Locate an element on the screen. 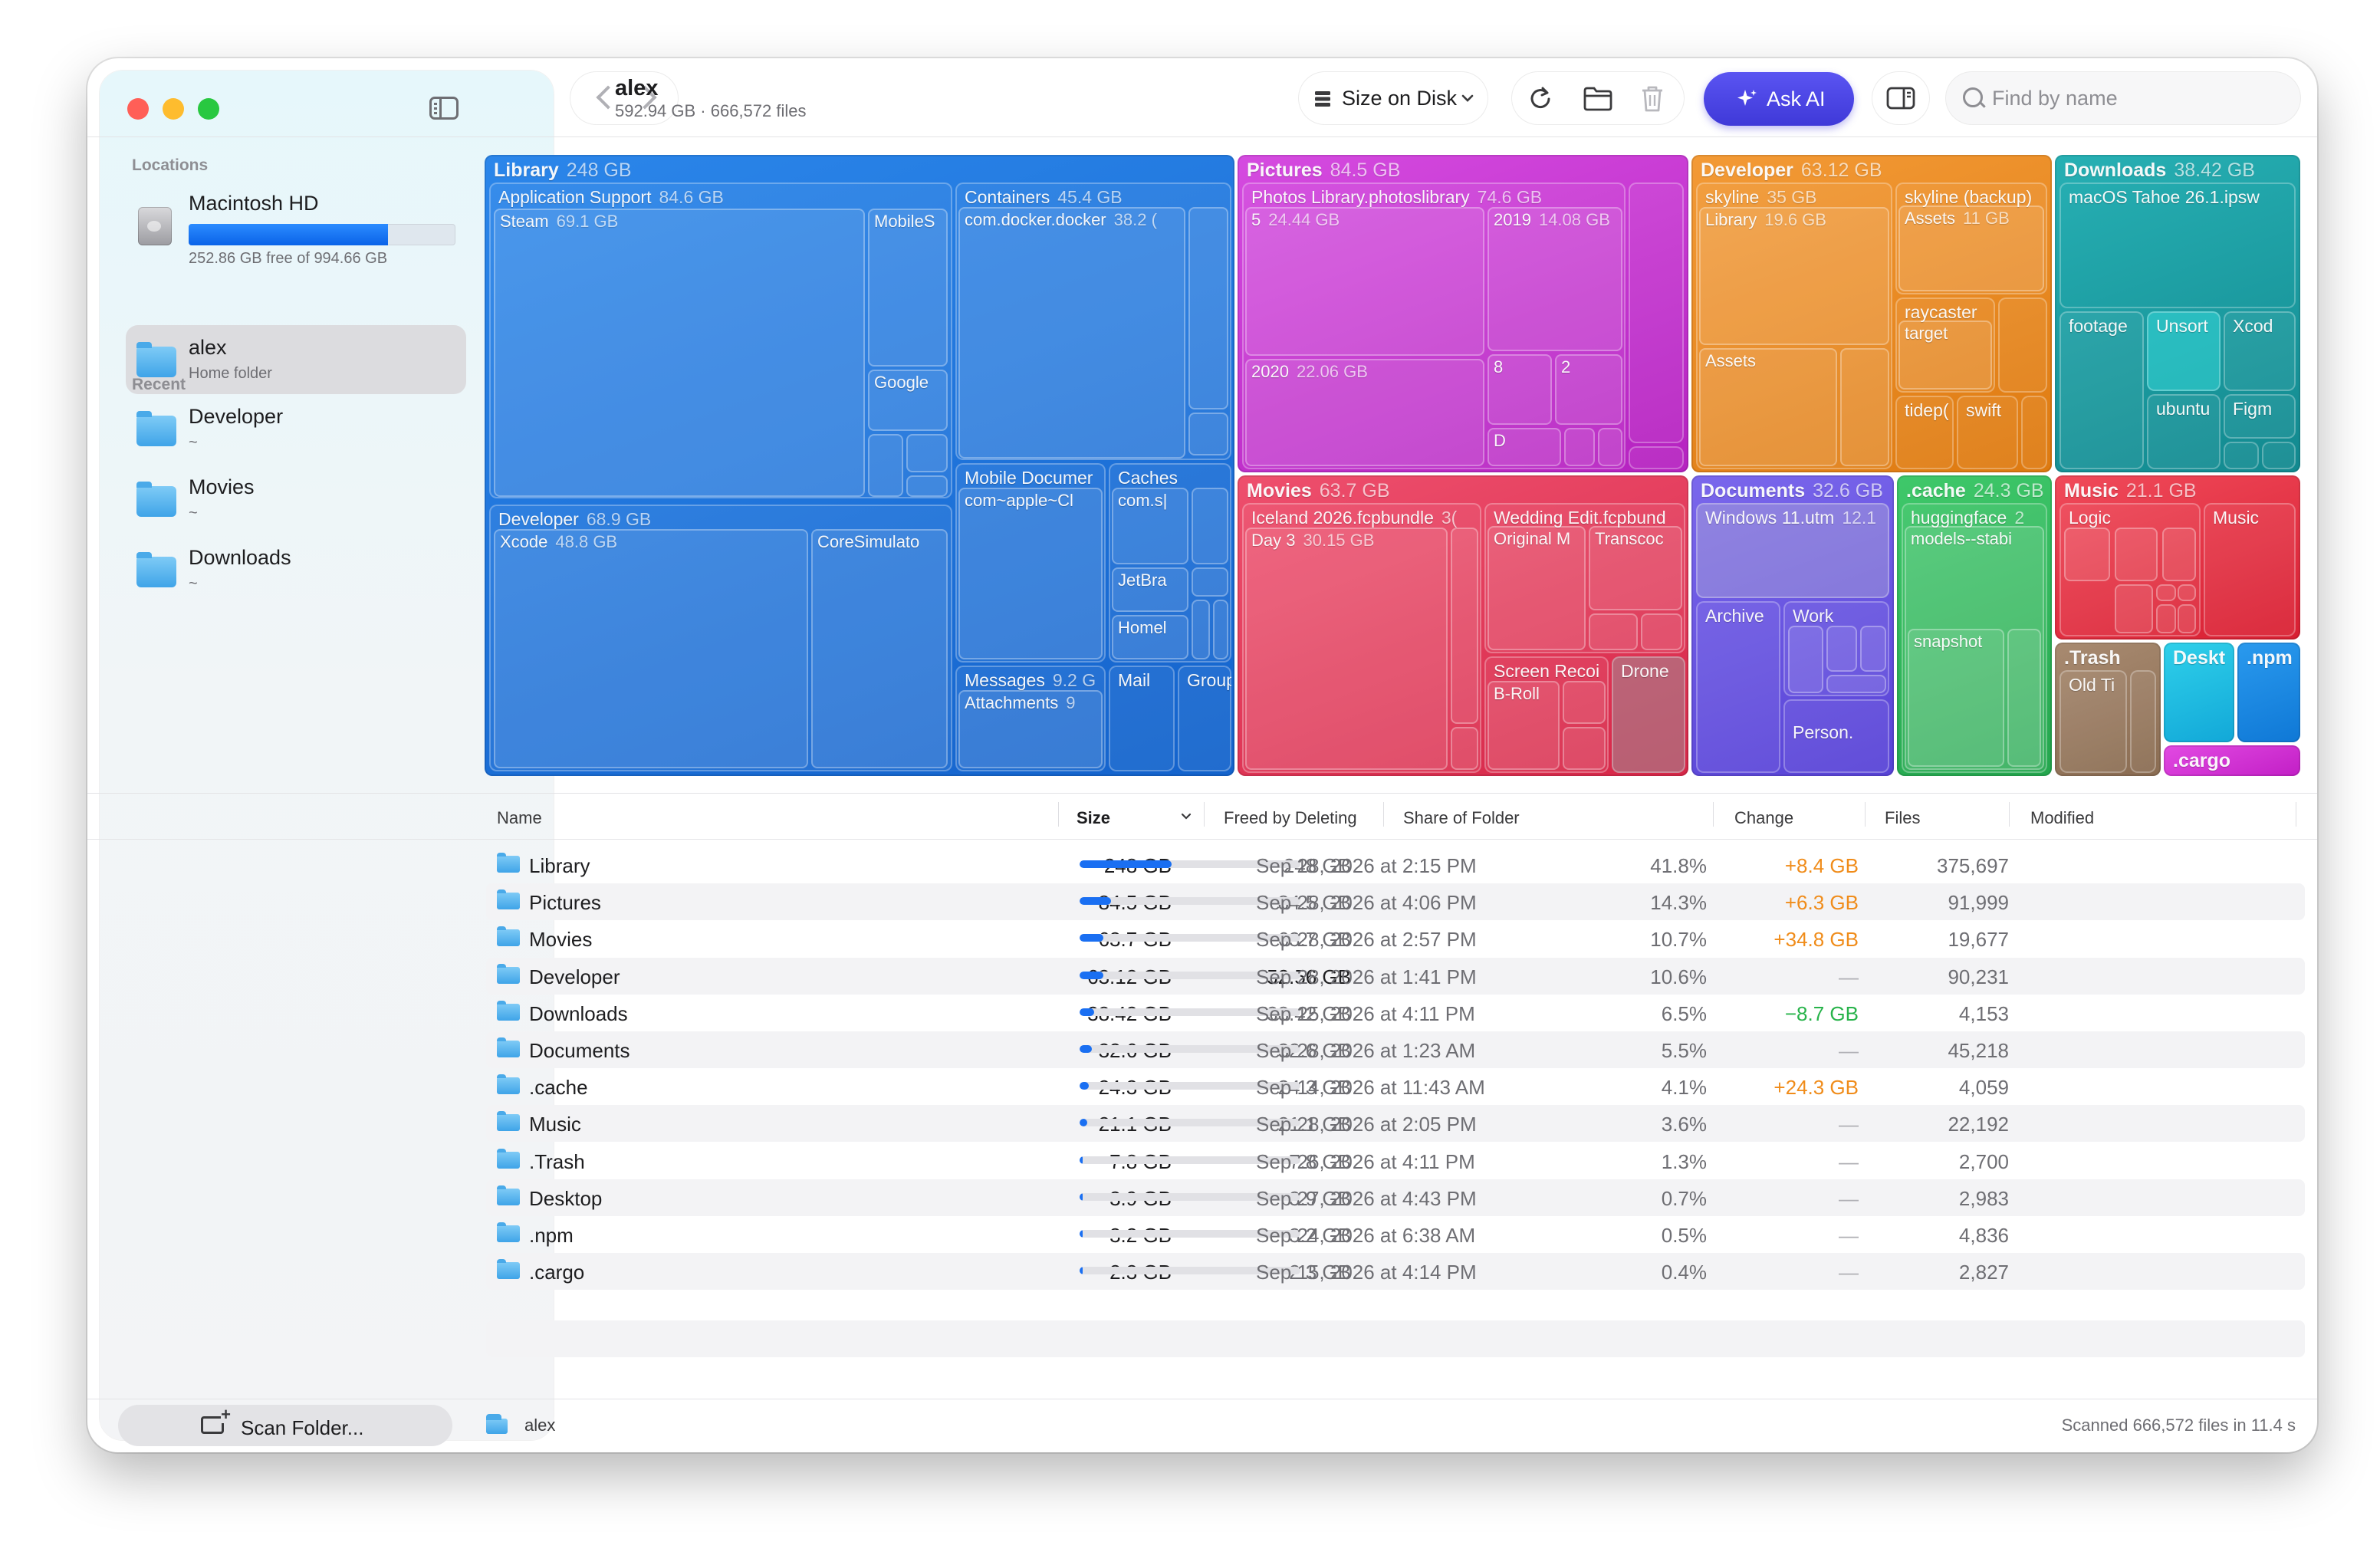 This screenshot has height=1552, width=2380. treemap-day3: Day 3 30.15 GB is located at coordinates (1346, 649).